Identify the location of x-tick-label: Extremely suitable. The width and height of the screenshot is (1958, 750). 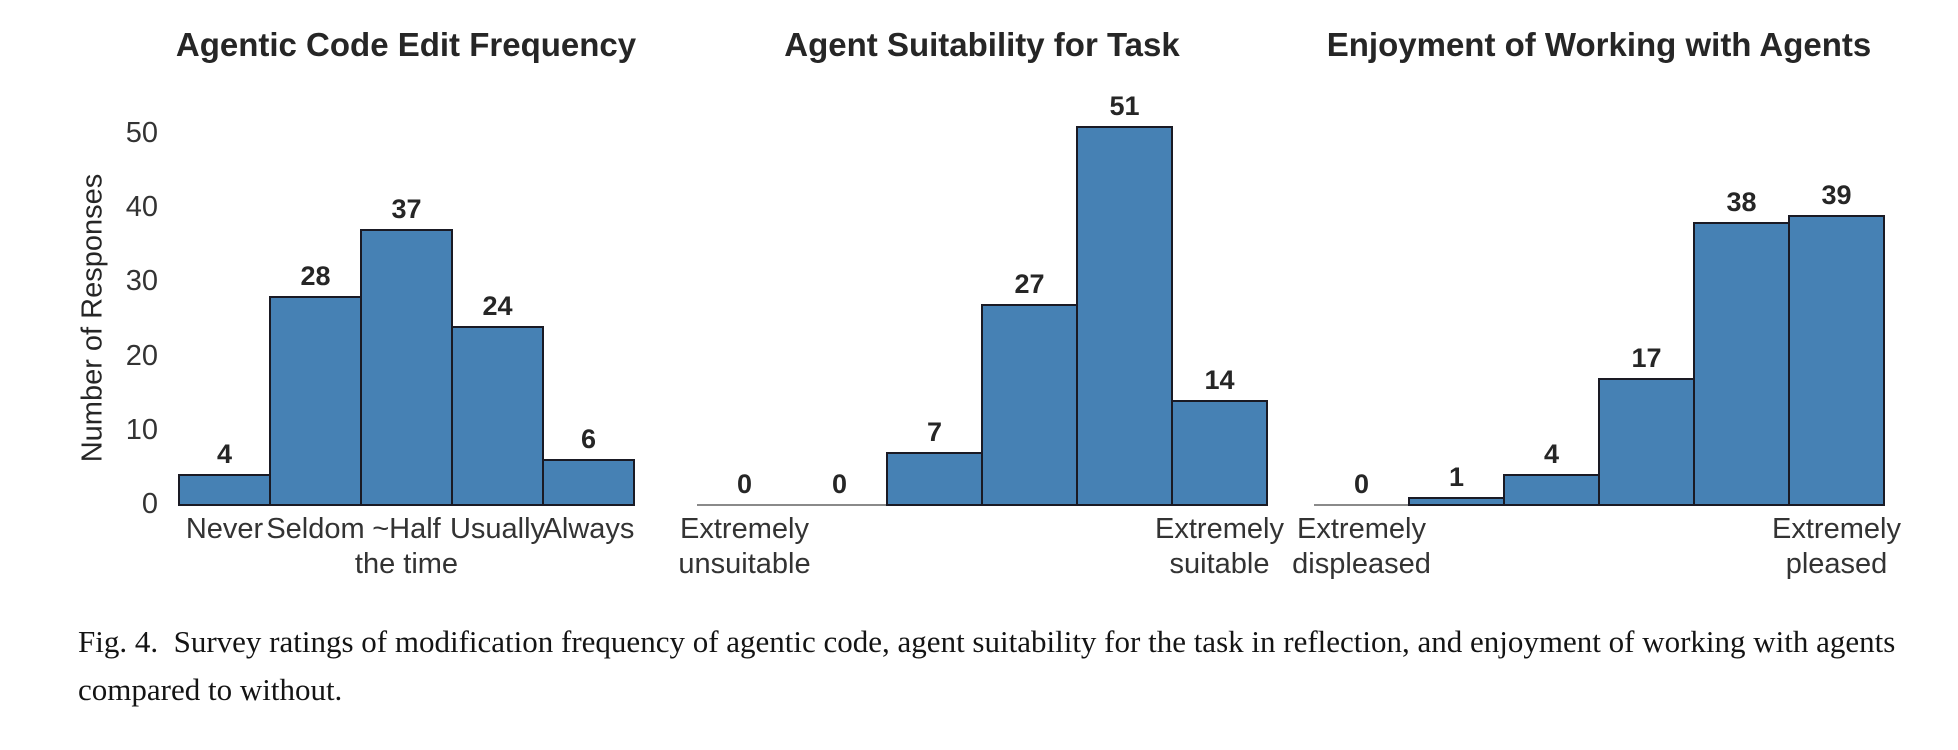
(1219, 546).